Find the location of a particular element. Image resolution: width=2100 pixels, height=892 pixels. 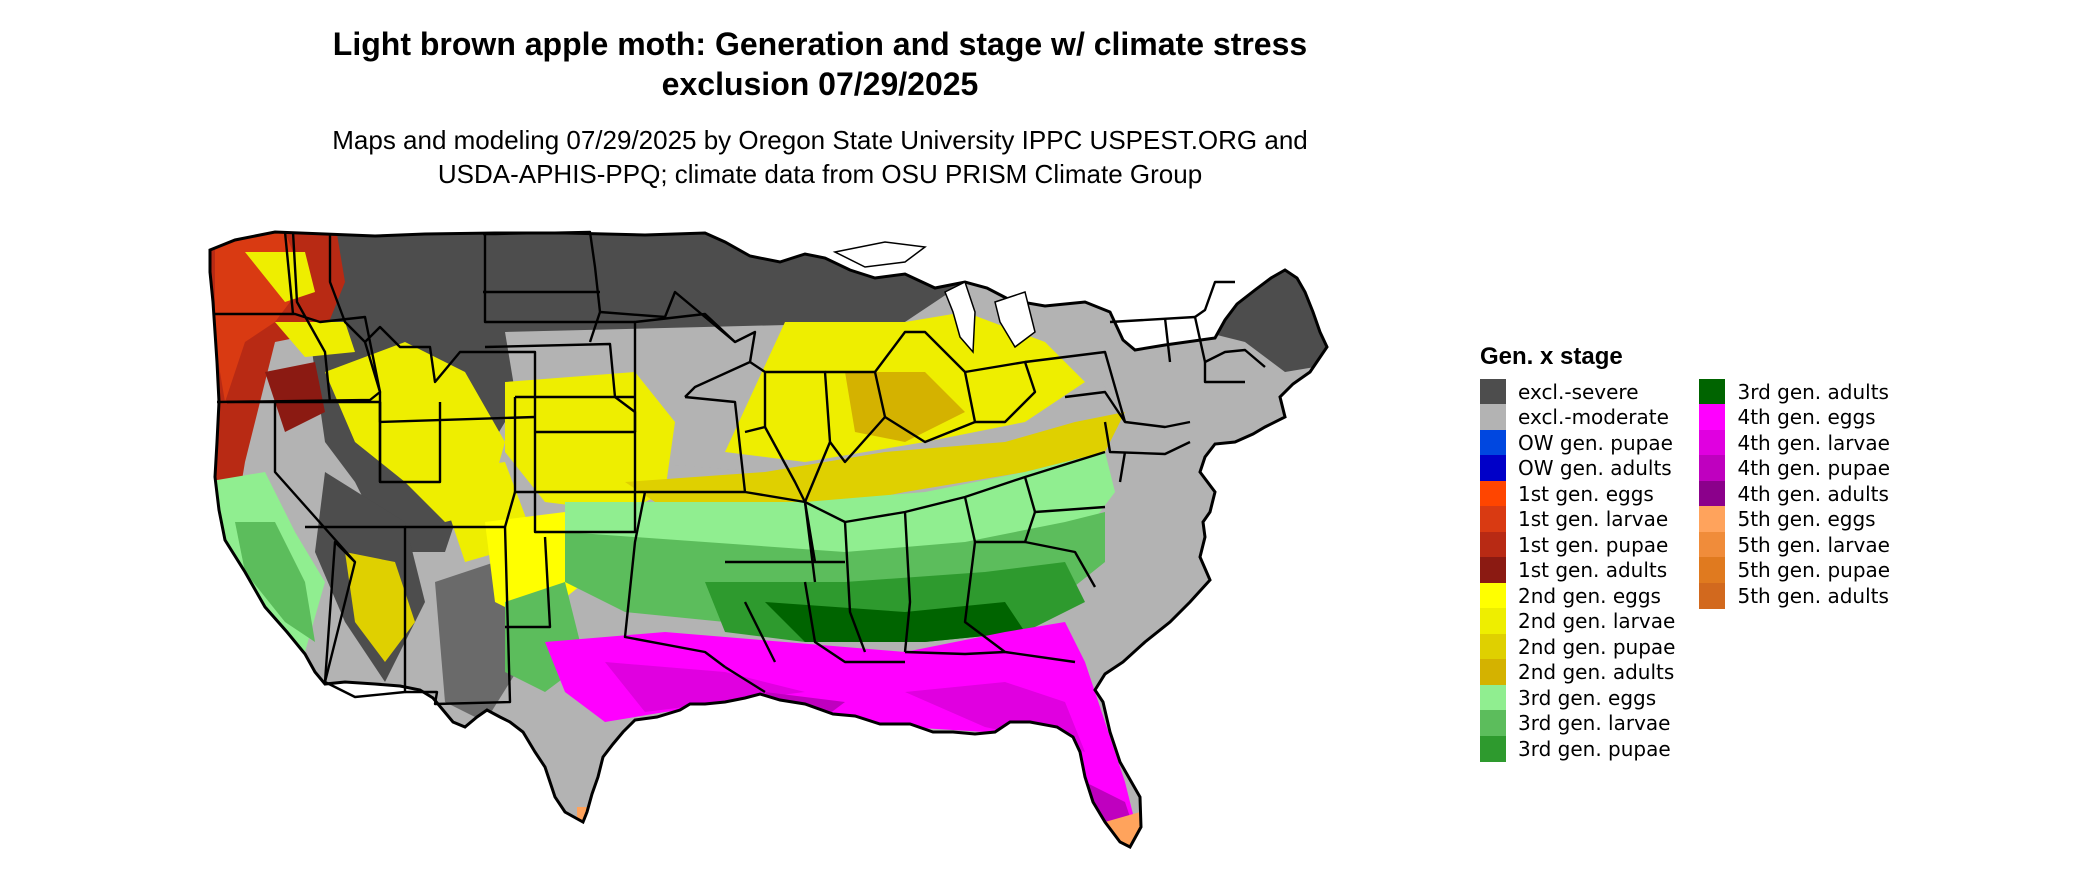

legend-title: Gen. x stage is located at coordinates (1551, 356).